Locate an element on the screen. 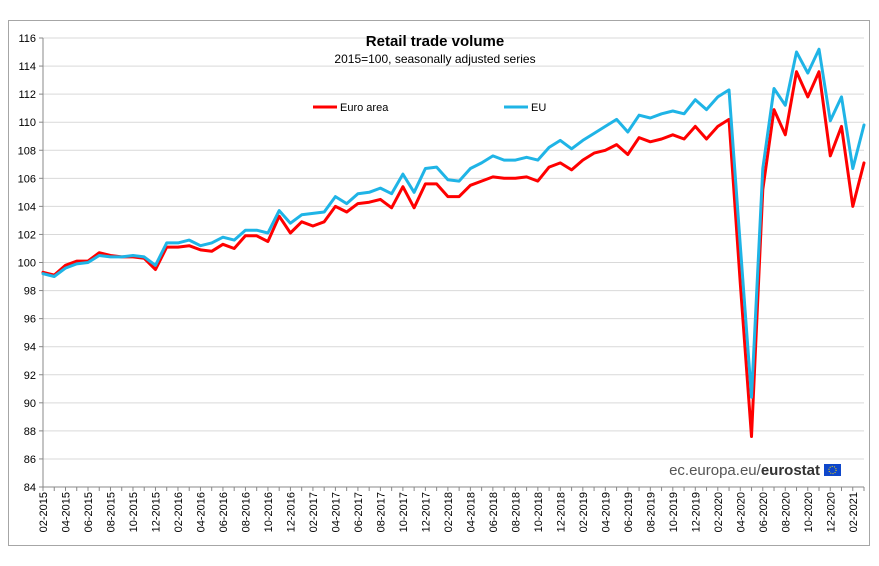 The width and height of the screenshot is (879, 566). x-tick-label: 12-2017 is located at coordinates (426, 512).